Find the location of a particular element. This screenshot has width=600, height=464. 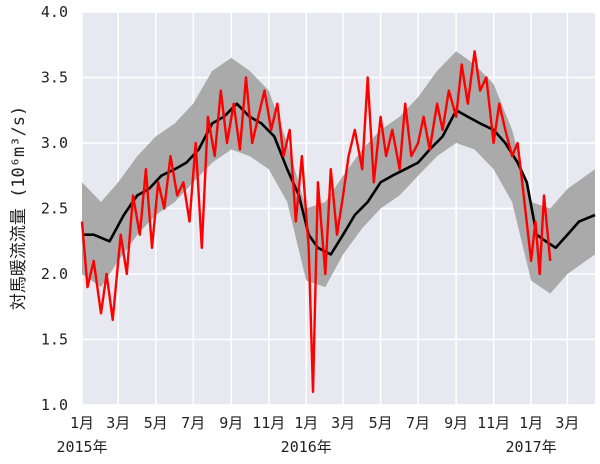

y-axis-label: 対馬暖流流量 (10⁶m³/s) is located at coordinates (19, 208).